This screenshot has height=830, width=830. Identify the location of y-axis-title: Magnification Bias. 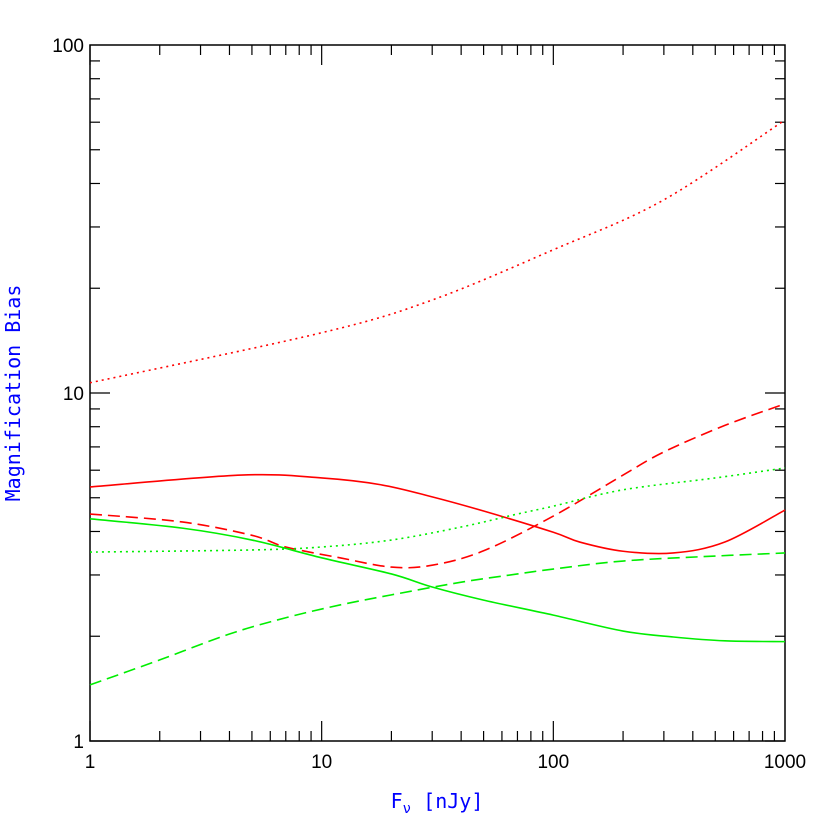
(13, 393).